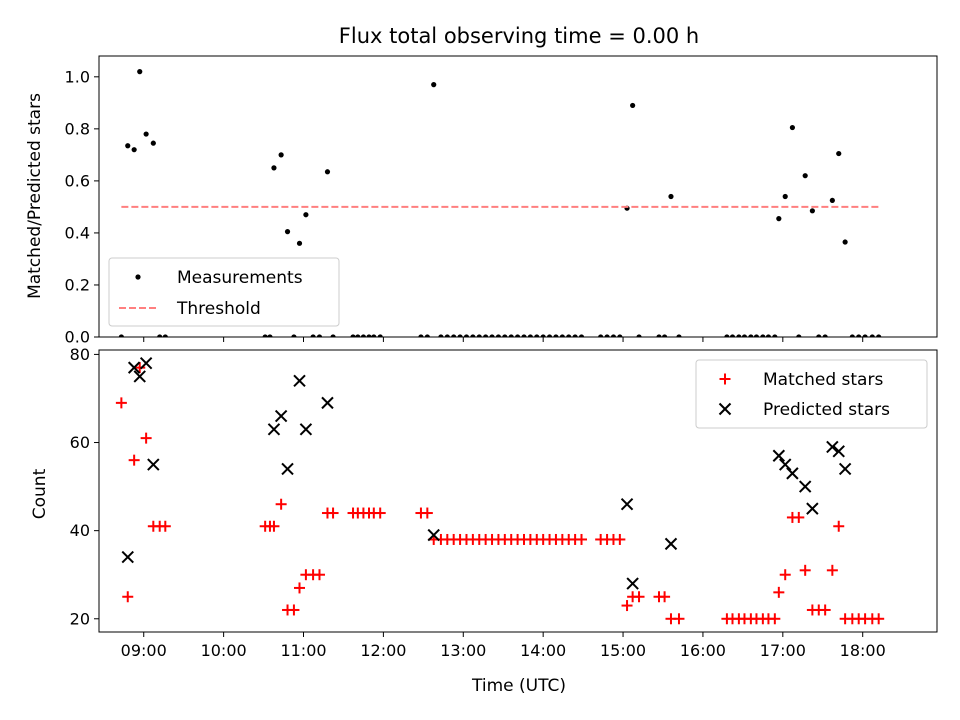 This screenshot has width=960, height=720. I want to click on legend-marker-predicted, so click(725, 409).